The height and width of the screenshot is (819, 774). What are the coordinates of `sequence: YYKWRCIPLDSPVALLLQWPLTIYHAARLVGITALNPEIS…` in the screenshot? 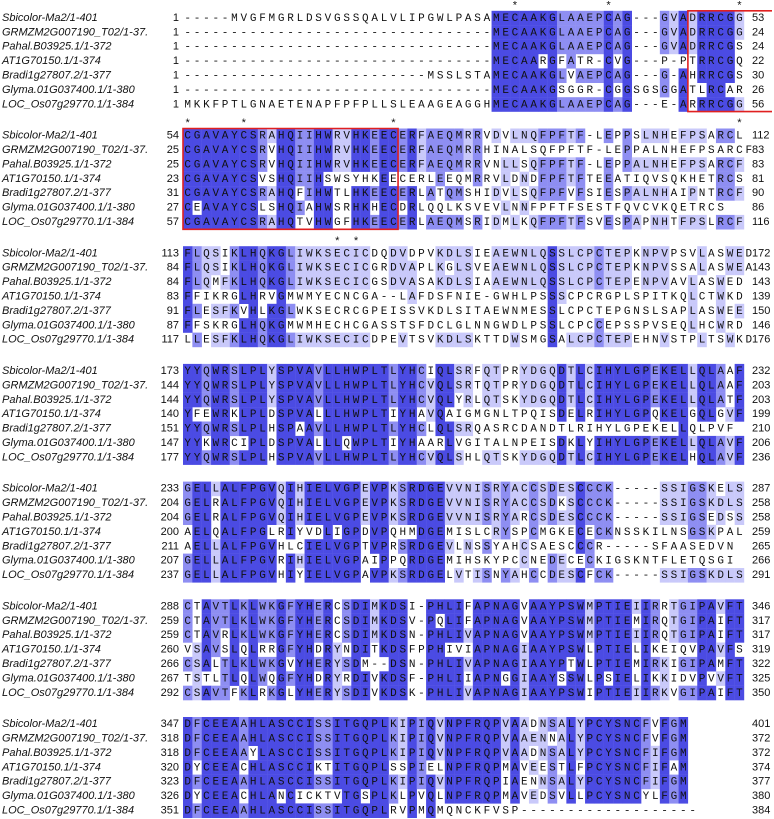 It's located at (464, 444).